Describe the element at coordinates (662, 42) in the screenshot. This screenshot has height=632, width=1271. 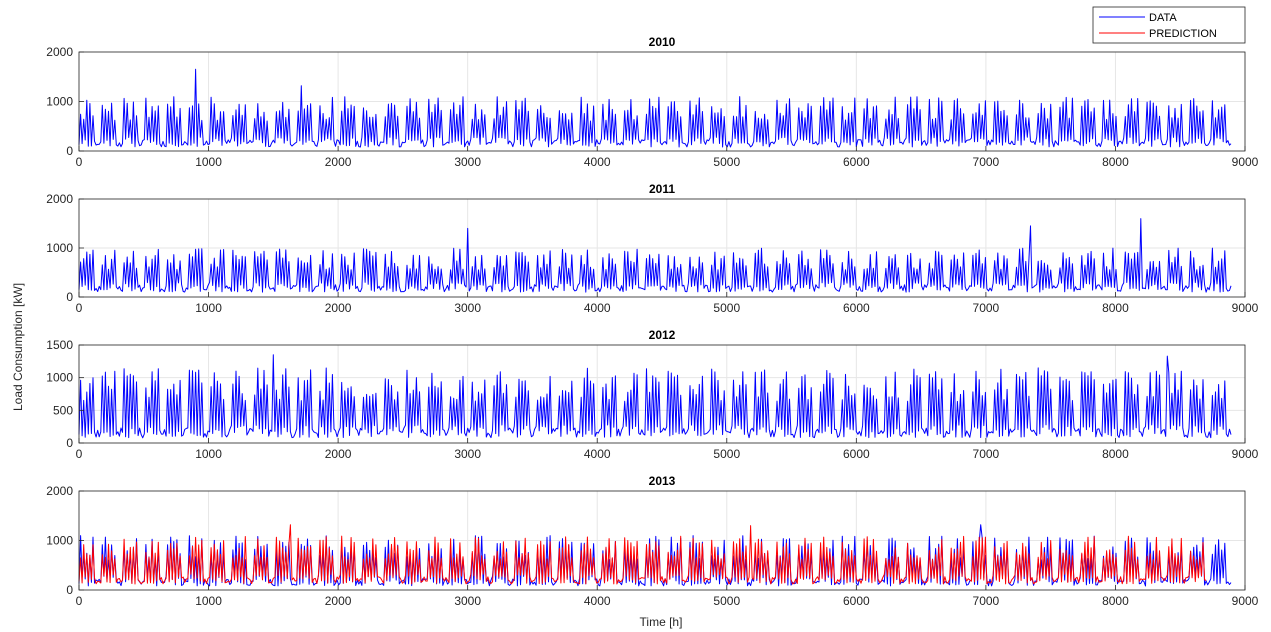
I see `panel-title: 2010` at that location.